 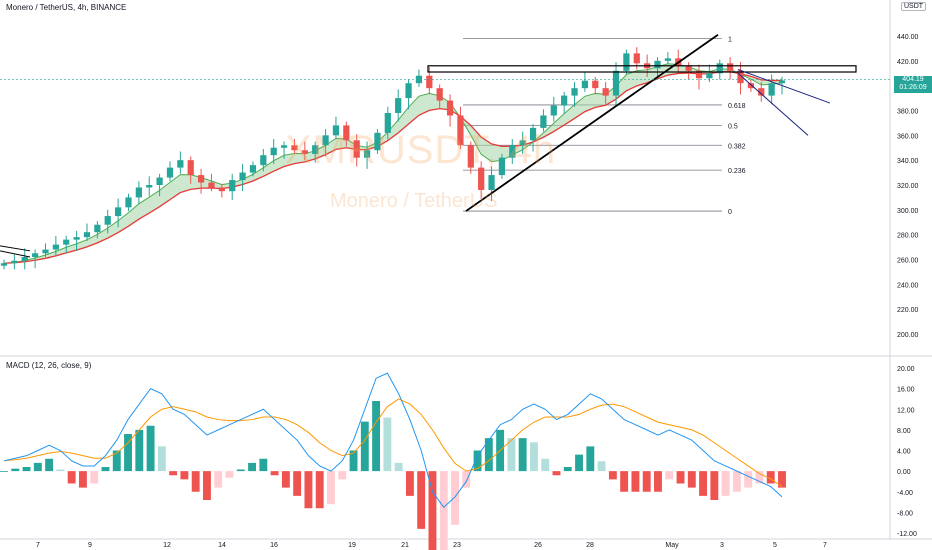 I want to click on macd-axis-tick: 0.00, so click(x=904, y=472).